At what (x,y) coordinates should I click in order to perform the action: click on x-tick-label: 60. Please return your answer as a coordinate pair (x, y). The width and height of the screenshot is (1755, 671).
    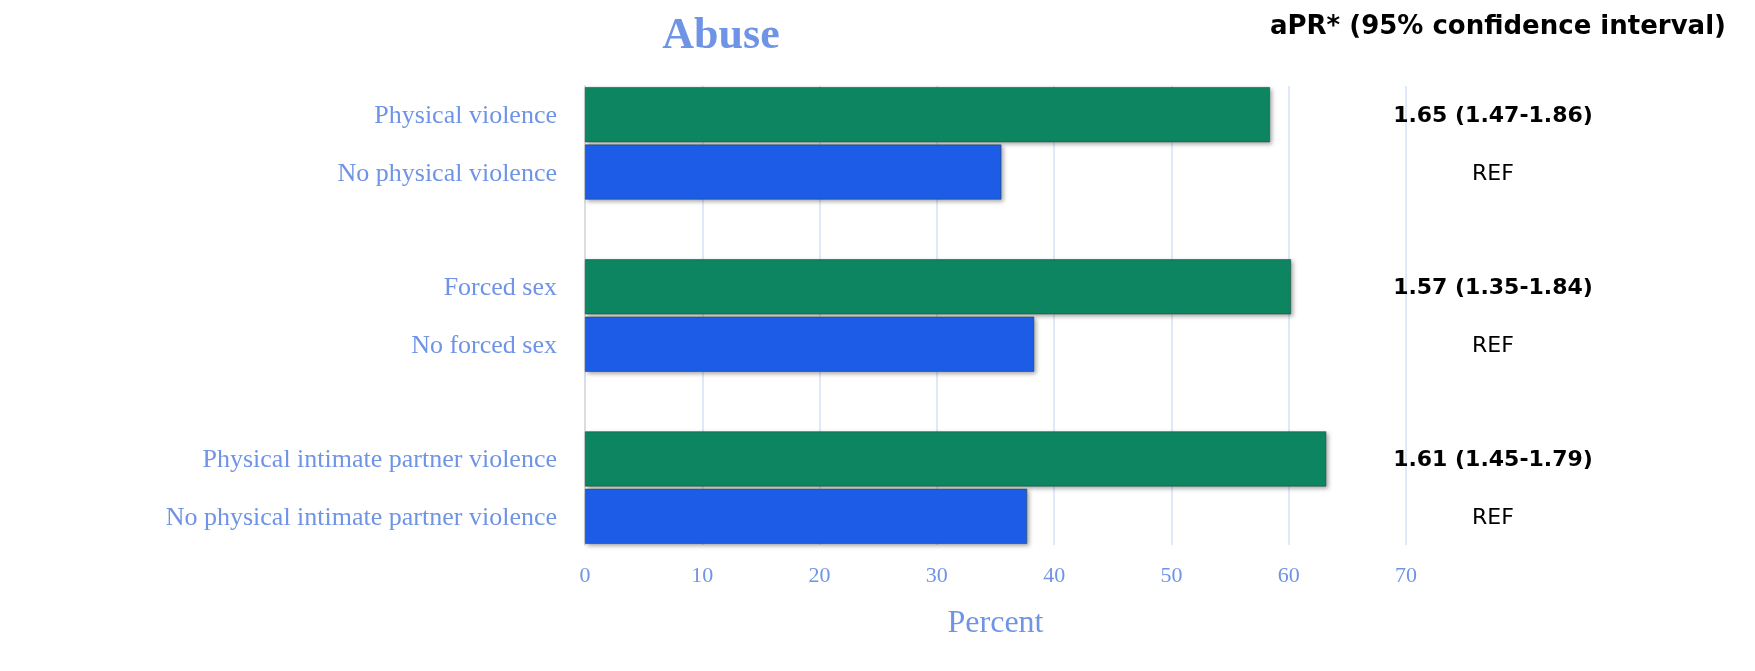
    Looking at the image, I should click on (1288, 574).